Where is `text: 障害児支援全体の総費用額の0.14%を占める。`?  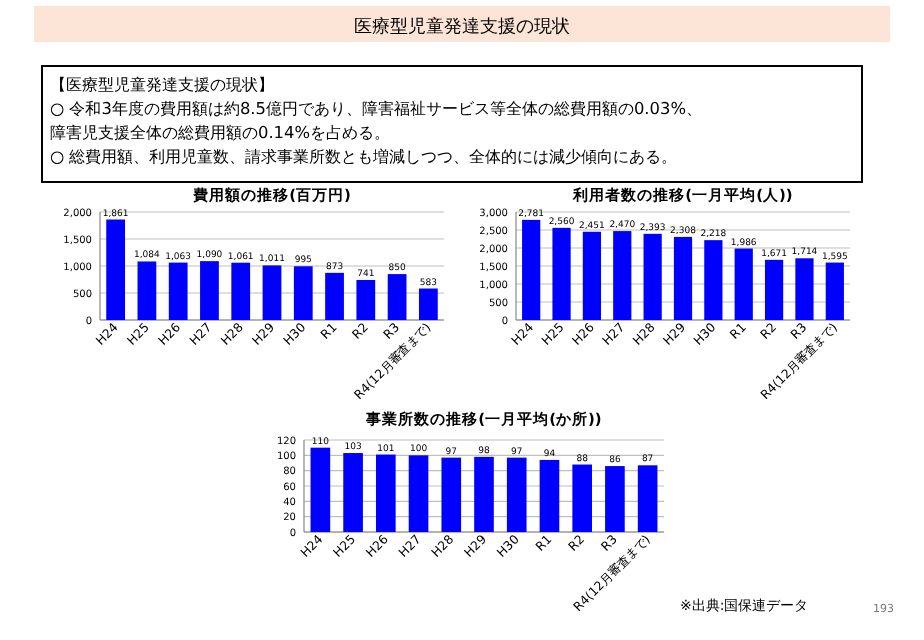
text: 障害児支援全体の総費用額の0.14%を占める。 is located at coordinates (220, 132).